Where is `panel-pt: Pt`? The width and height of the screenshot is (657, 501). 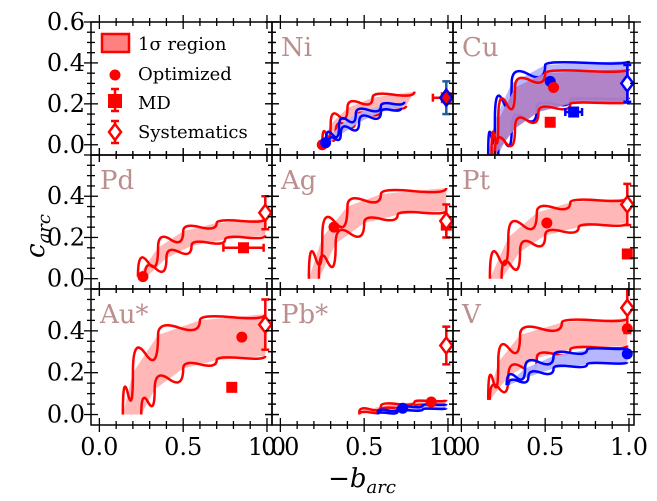 panel-pt: Pt is located at coordinates (548, 222).